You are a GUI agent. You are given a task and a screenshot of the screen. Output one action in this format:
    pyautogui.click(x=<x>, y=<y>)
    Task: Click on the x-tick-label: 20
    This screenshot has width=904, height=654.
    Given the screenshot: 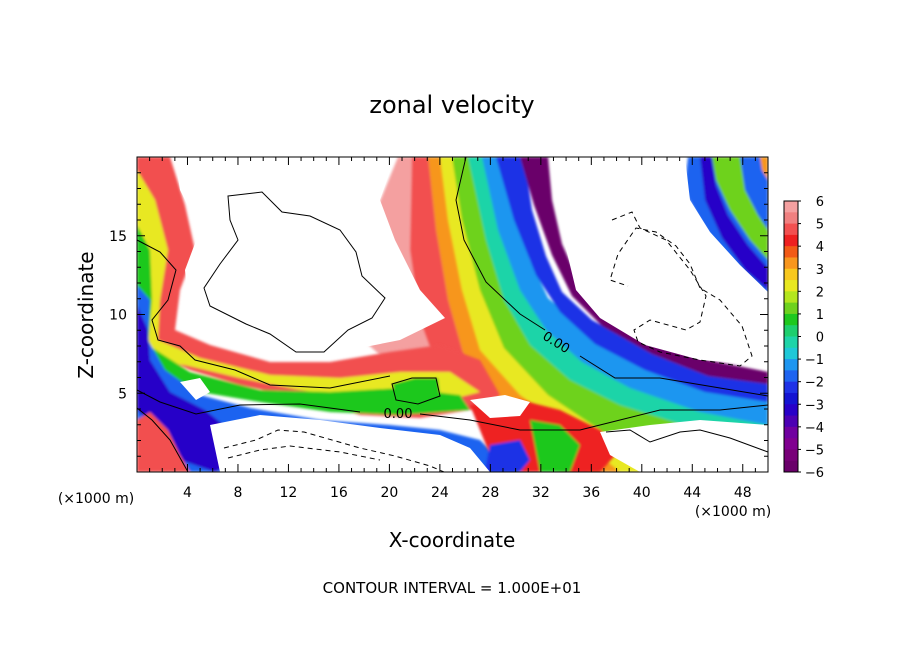 What is the action you would take?
    pyautogui.click(x=389, y=493)
    